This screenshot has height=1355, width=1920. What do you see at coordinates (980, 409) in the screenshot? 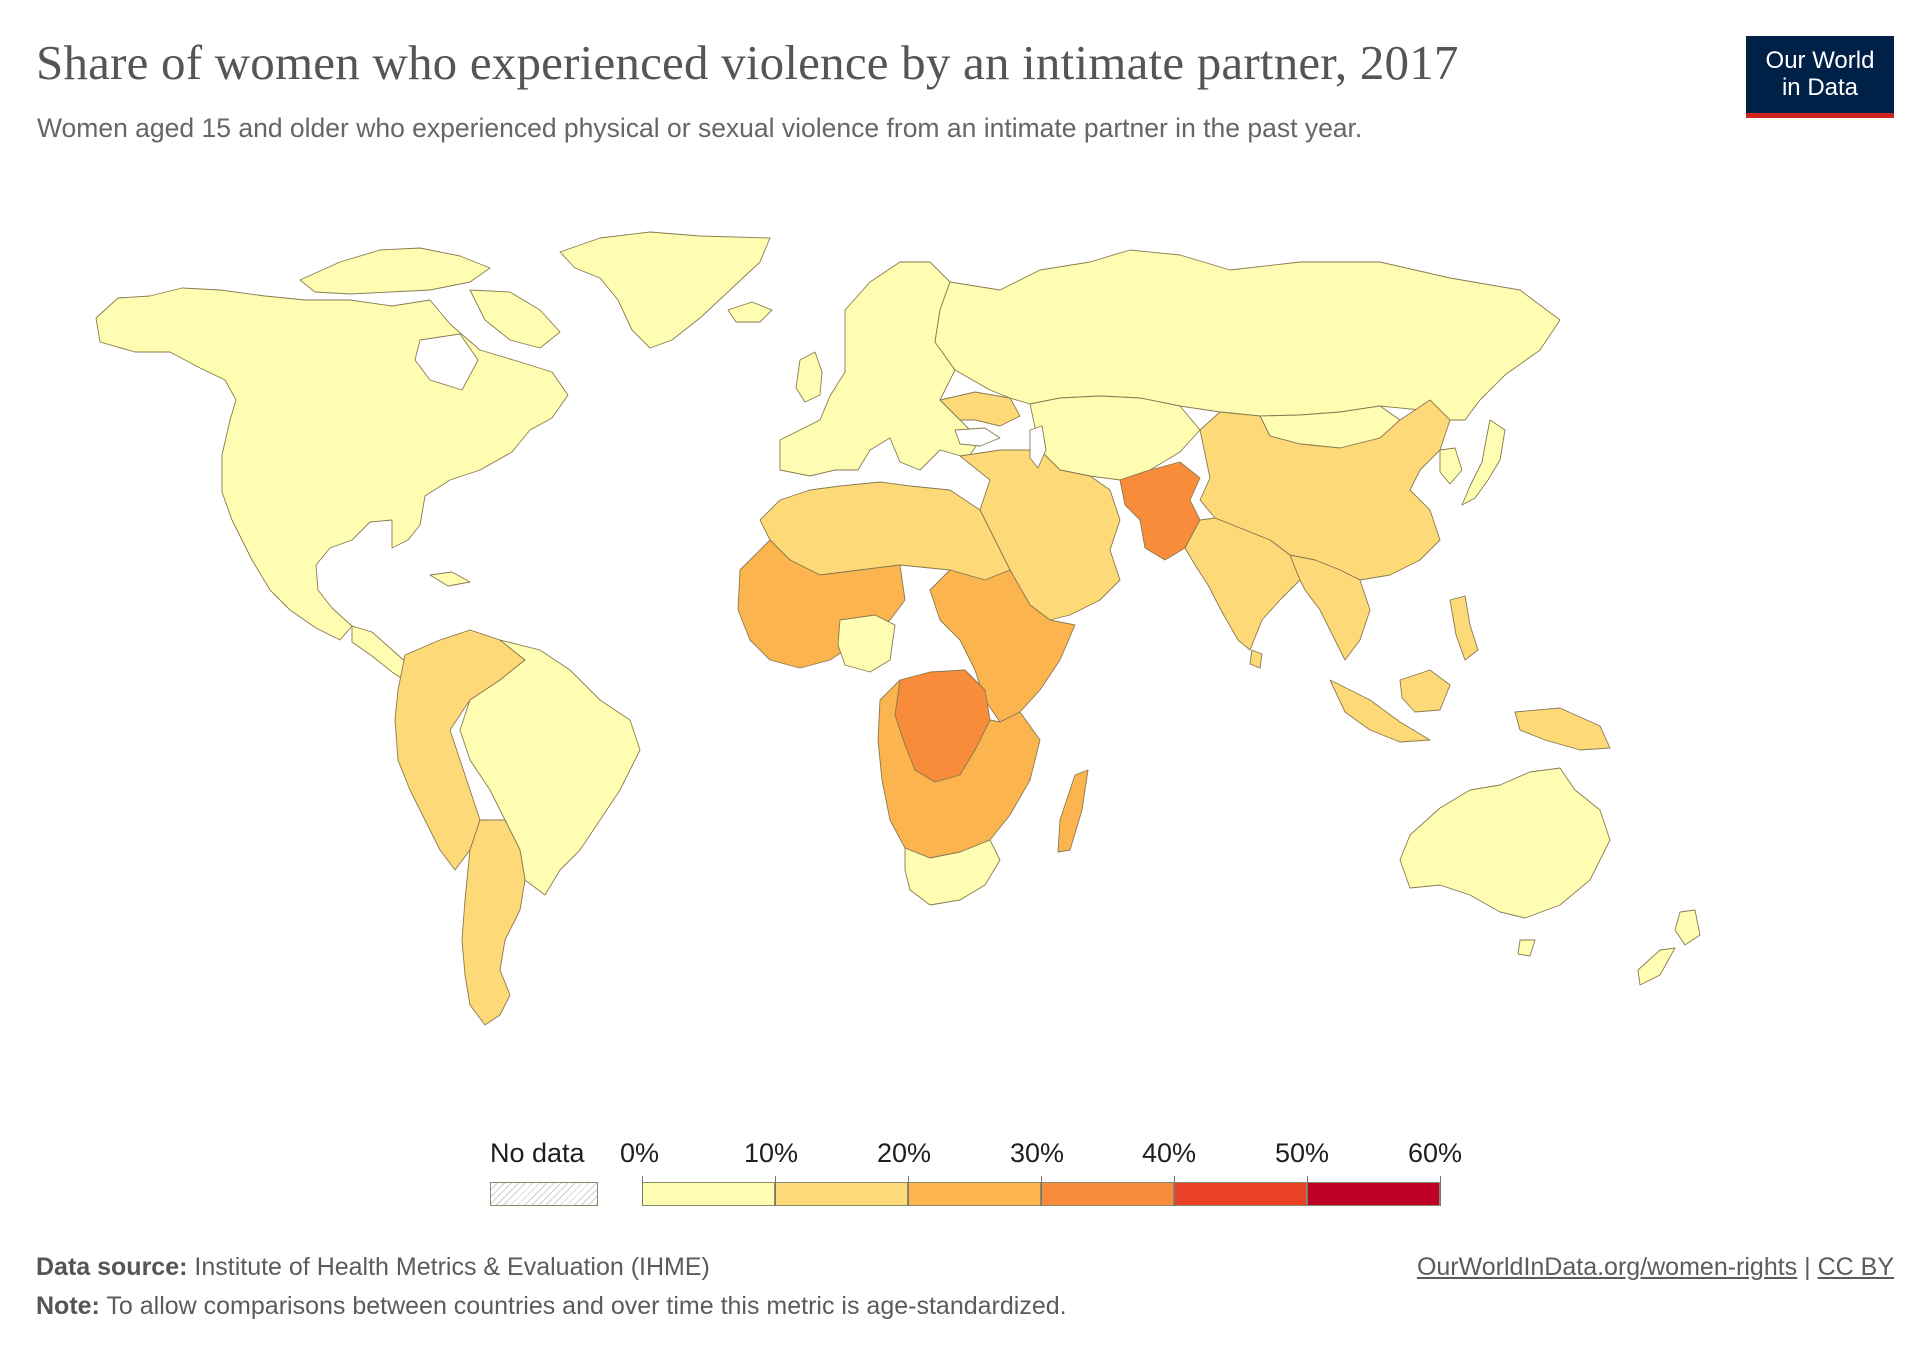
I see `region-ukraine` at bounding box center [980, 409].